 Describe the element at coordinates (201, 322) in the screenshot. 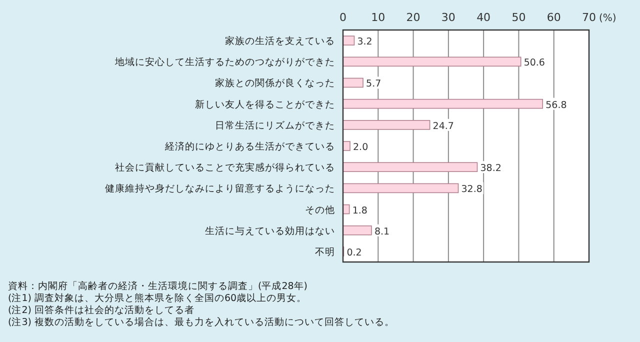

I see `text: (注3) 複数の活動をしている場合は、最も力を入れている活動について回答している。` at that location.